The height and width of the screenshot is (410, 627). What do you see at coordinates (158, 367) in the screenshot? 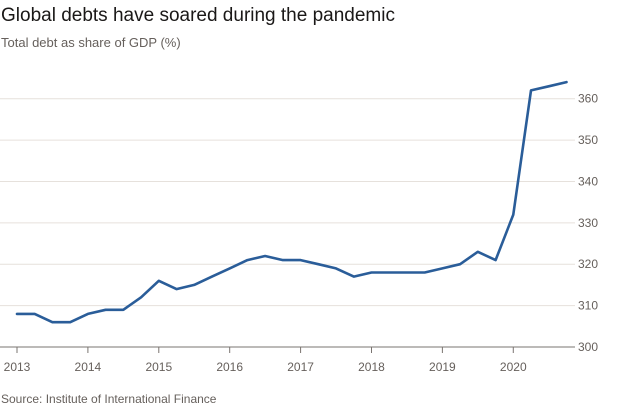
I see `x-tick-label: 2015` at bounding box center [158, 367].